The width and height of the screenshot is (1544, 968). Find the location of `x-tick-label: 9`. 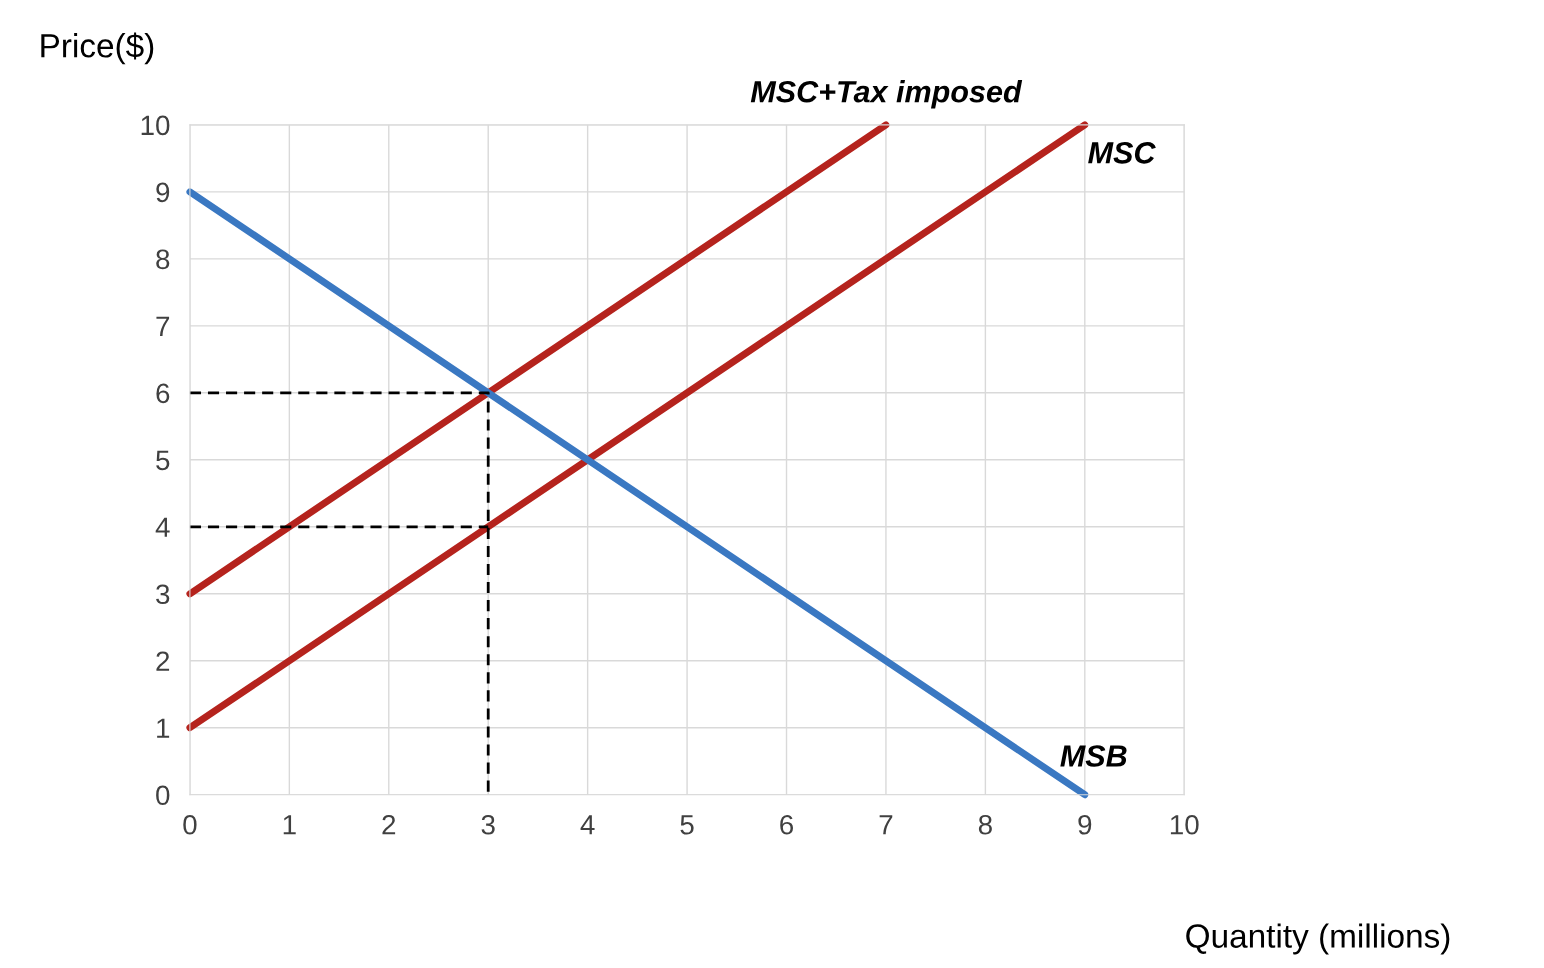

x-tick-label: 9 is located at coordinates (1085, 824).